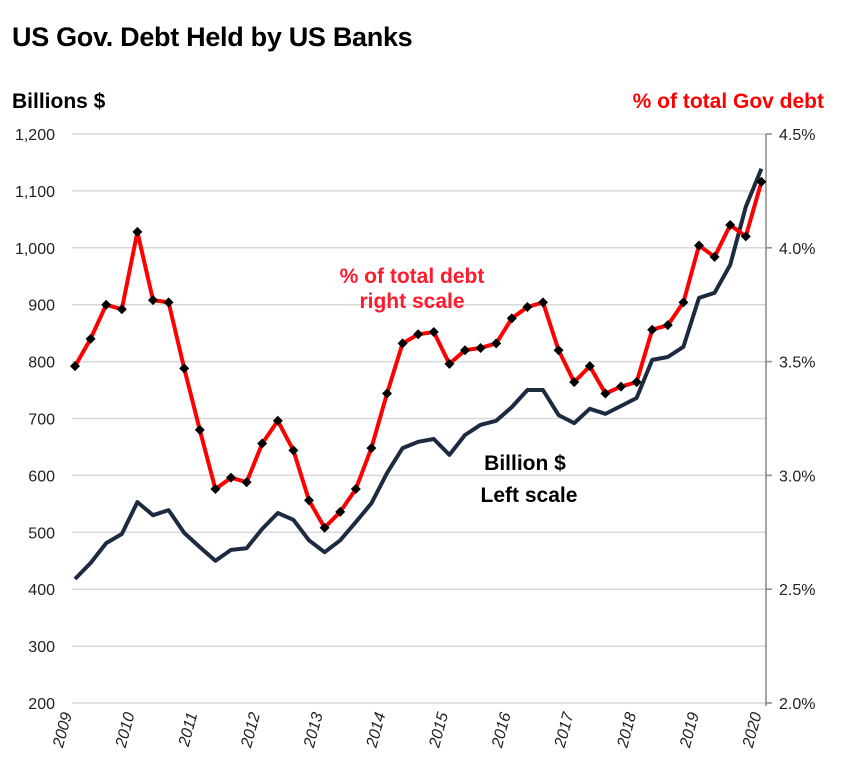  Describe the element at coordinates (41, 590) in the screenshot. I see `left-tick-label: 400` at that location.